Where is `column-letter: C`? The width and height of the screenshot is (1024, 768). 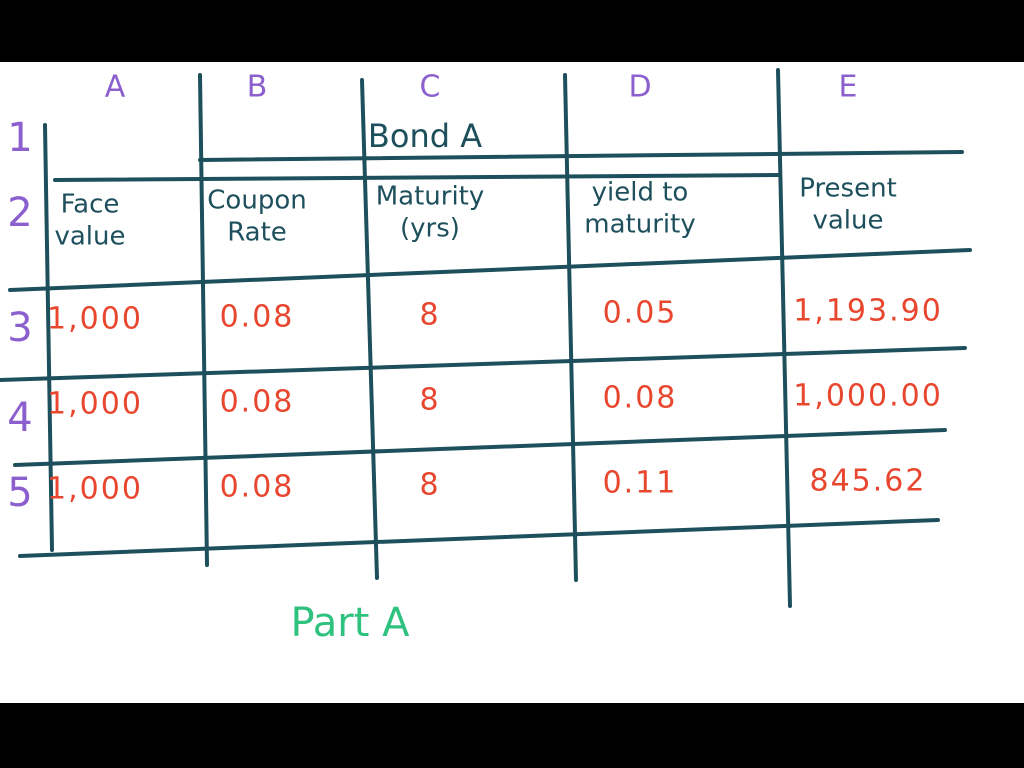 column-letter: C is located at coordinates (430, 87).